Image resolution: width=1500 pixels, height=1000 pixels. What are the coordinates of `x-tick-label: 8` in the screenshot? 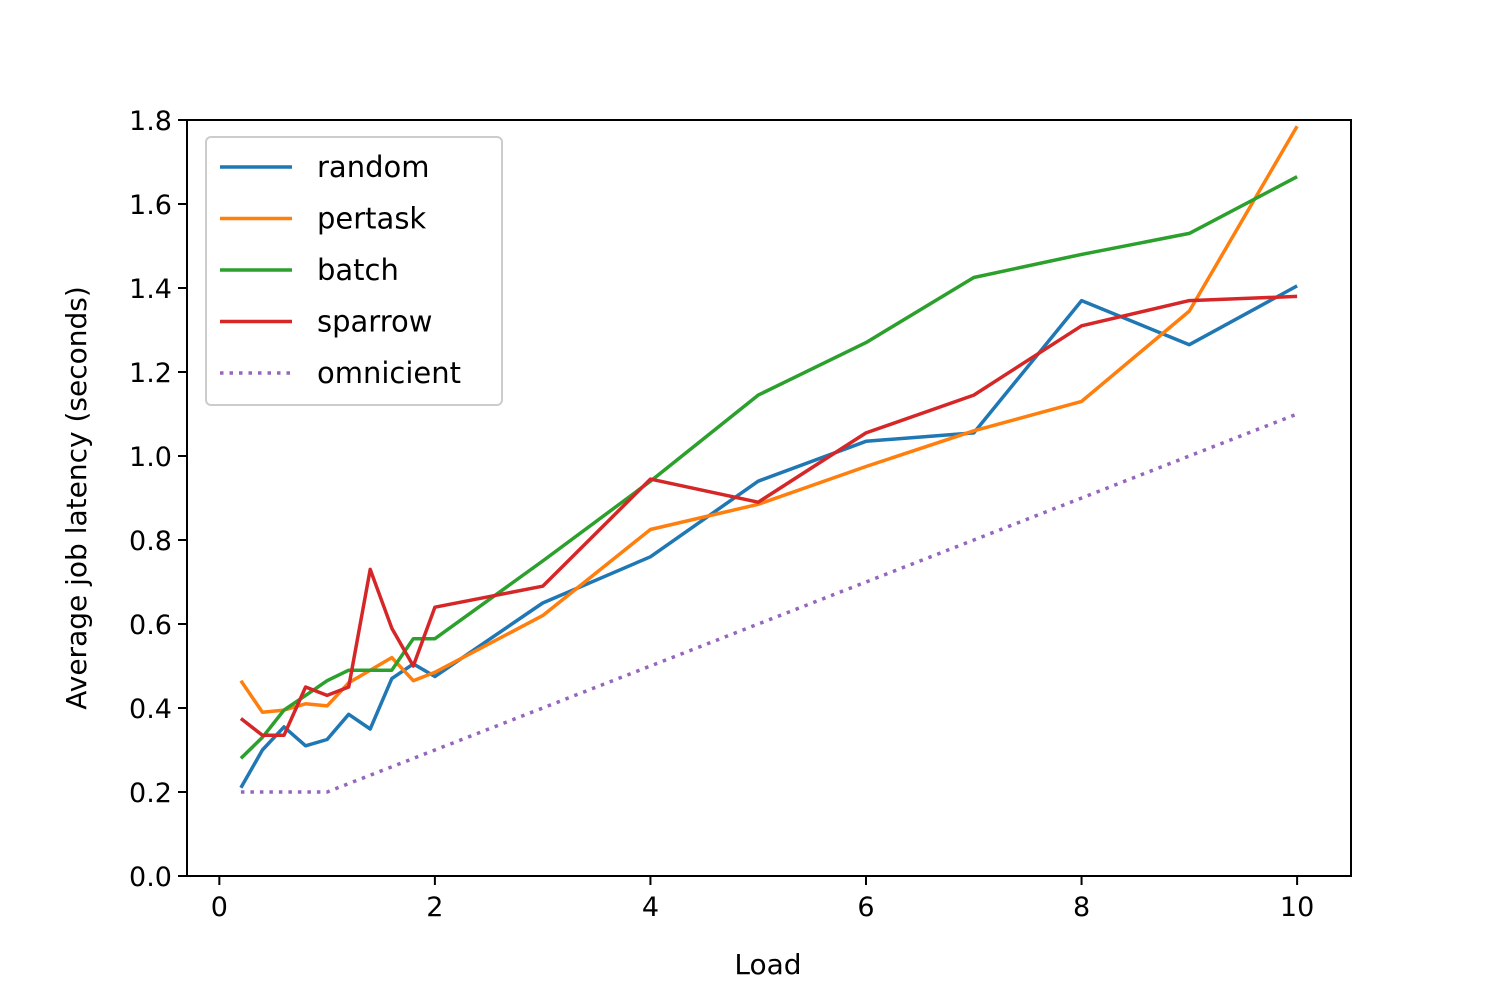 It's located at (1081, 907).